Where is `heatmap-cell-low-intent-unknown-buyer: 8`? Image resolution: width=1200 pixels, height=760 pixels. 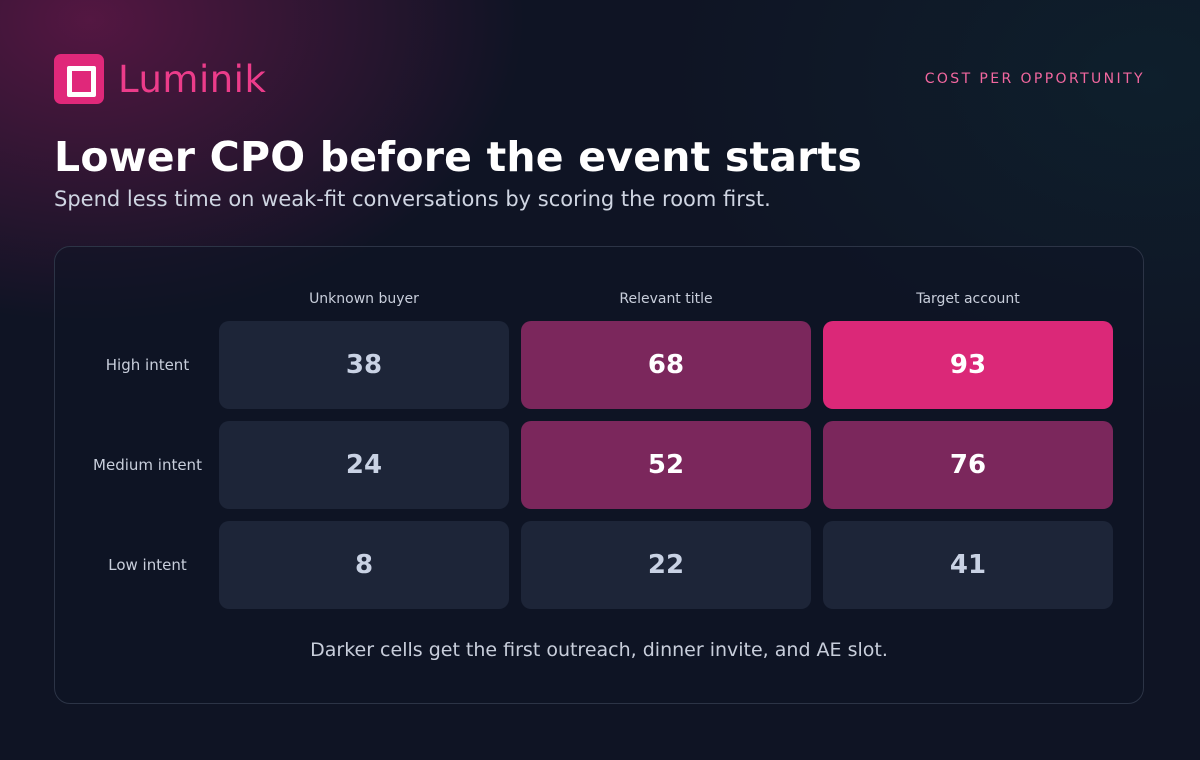 heatmap-cell-low-intent-unknown-buyer: 8 is located at coordinates (364, 565).